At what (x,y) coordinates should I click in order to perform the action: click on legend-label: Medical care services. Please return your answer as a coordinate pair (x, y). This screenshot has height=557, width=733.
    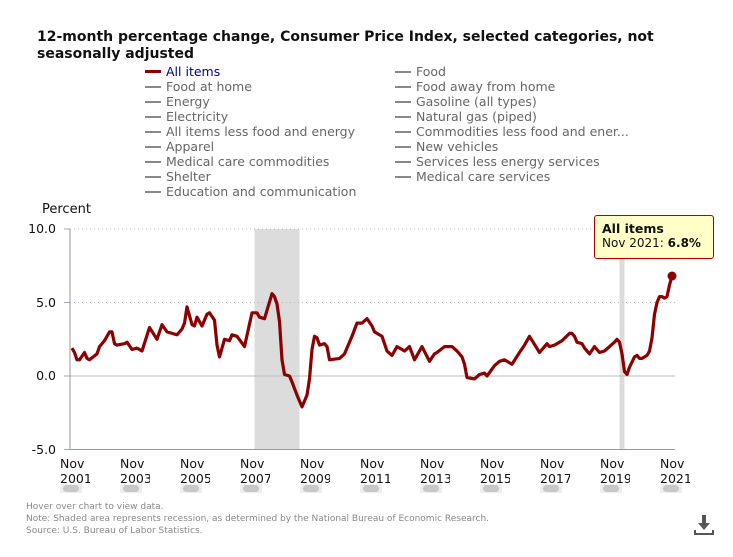
    Looking at the image, I should click on (483, 176).